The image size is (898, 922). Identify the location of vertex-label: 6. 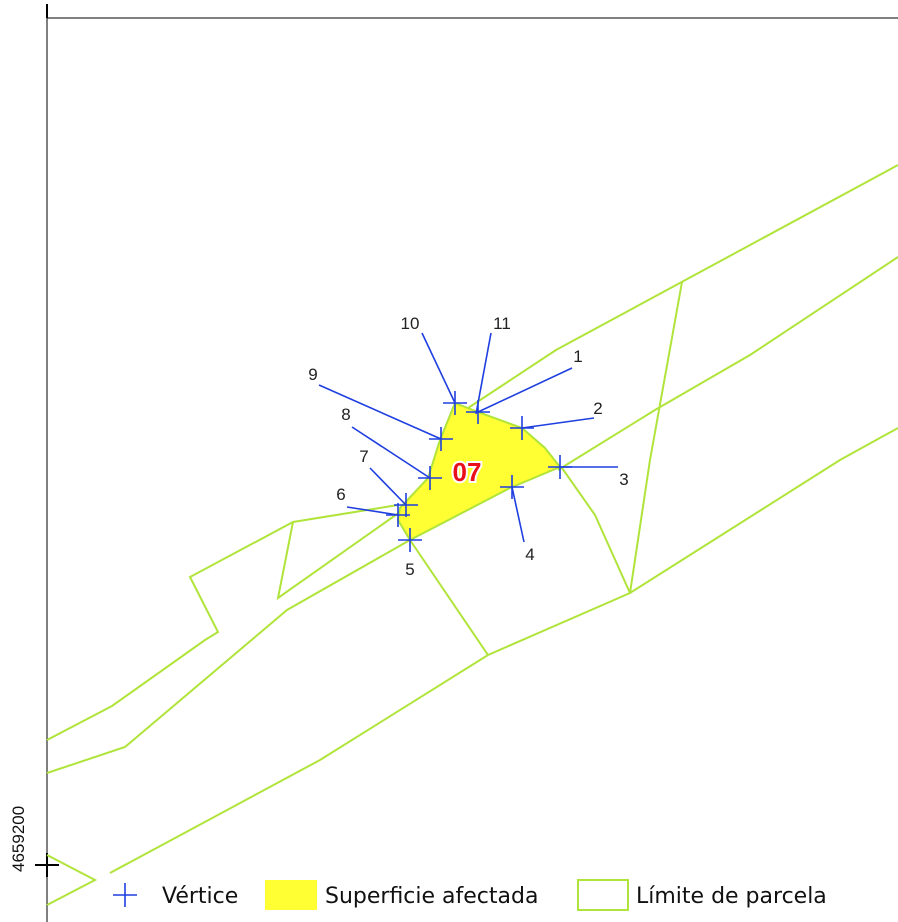
(340, 494).